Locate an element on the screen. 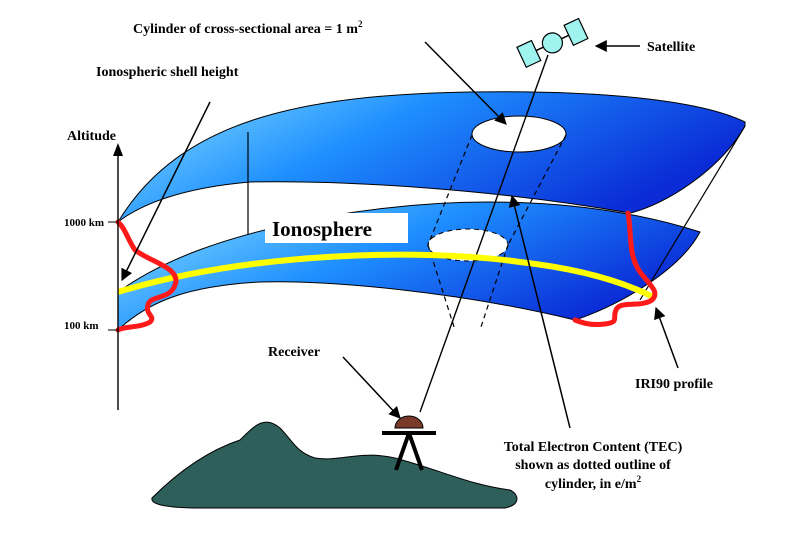 Image resolution: width=790 pixels, height=542 pixels. svg-text: cylinder, in e/m2 is located at coordinates (593, 483).